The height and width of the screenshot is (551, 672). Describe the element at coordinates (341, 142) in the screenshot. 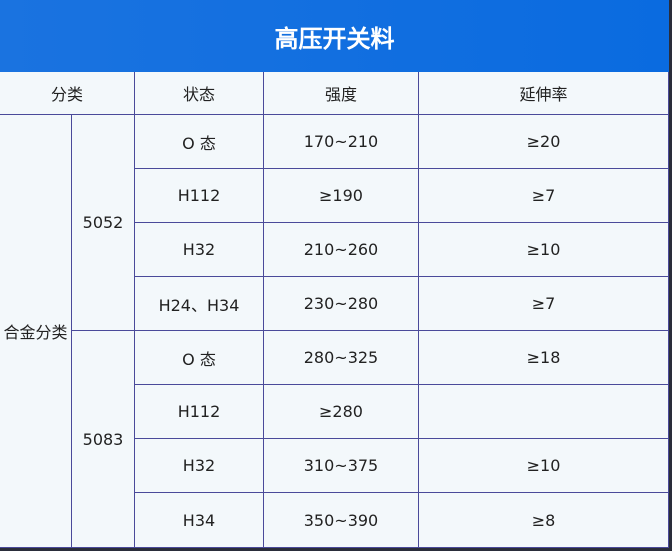

I see `strength-cell: 170~210` at that location.